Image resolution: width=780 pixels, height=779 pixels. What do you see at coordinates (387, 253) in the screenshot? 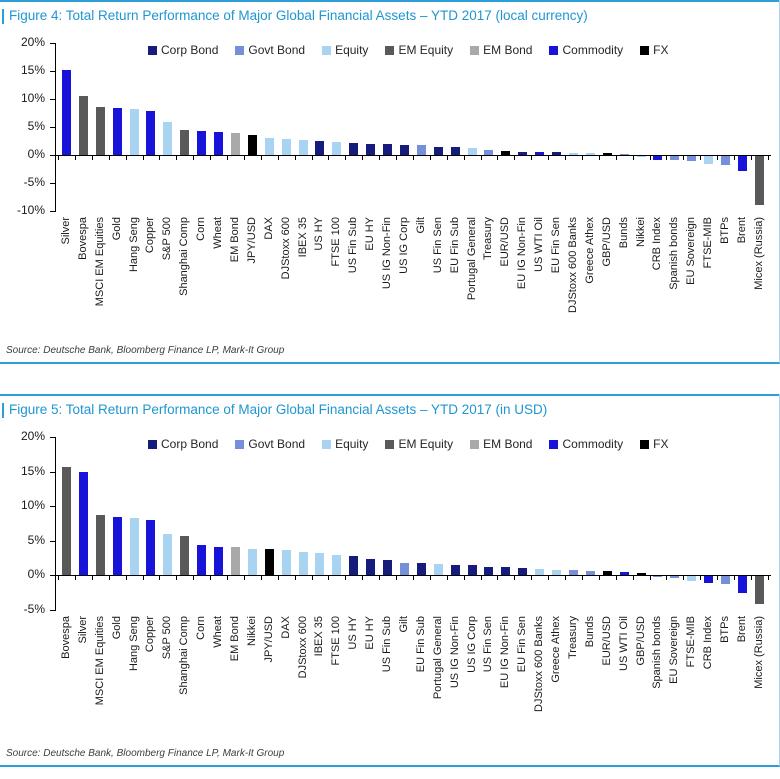
I see `x-axis-label: US IG Non-Fin` at bounding box center [387, 253].